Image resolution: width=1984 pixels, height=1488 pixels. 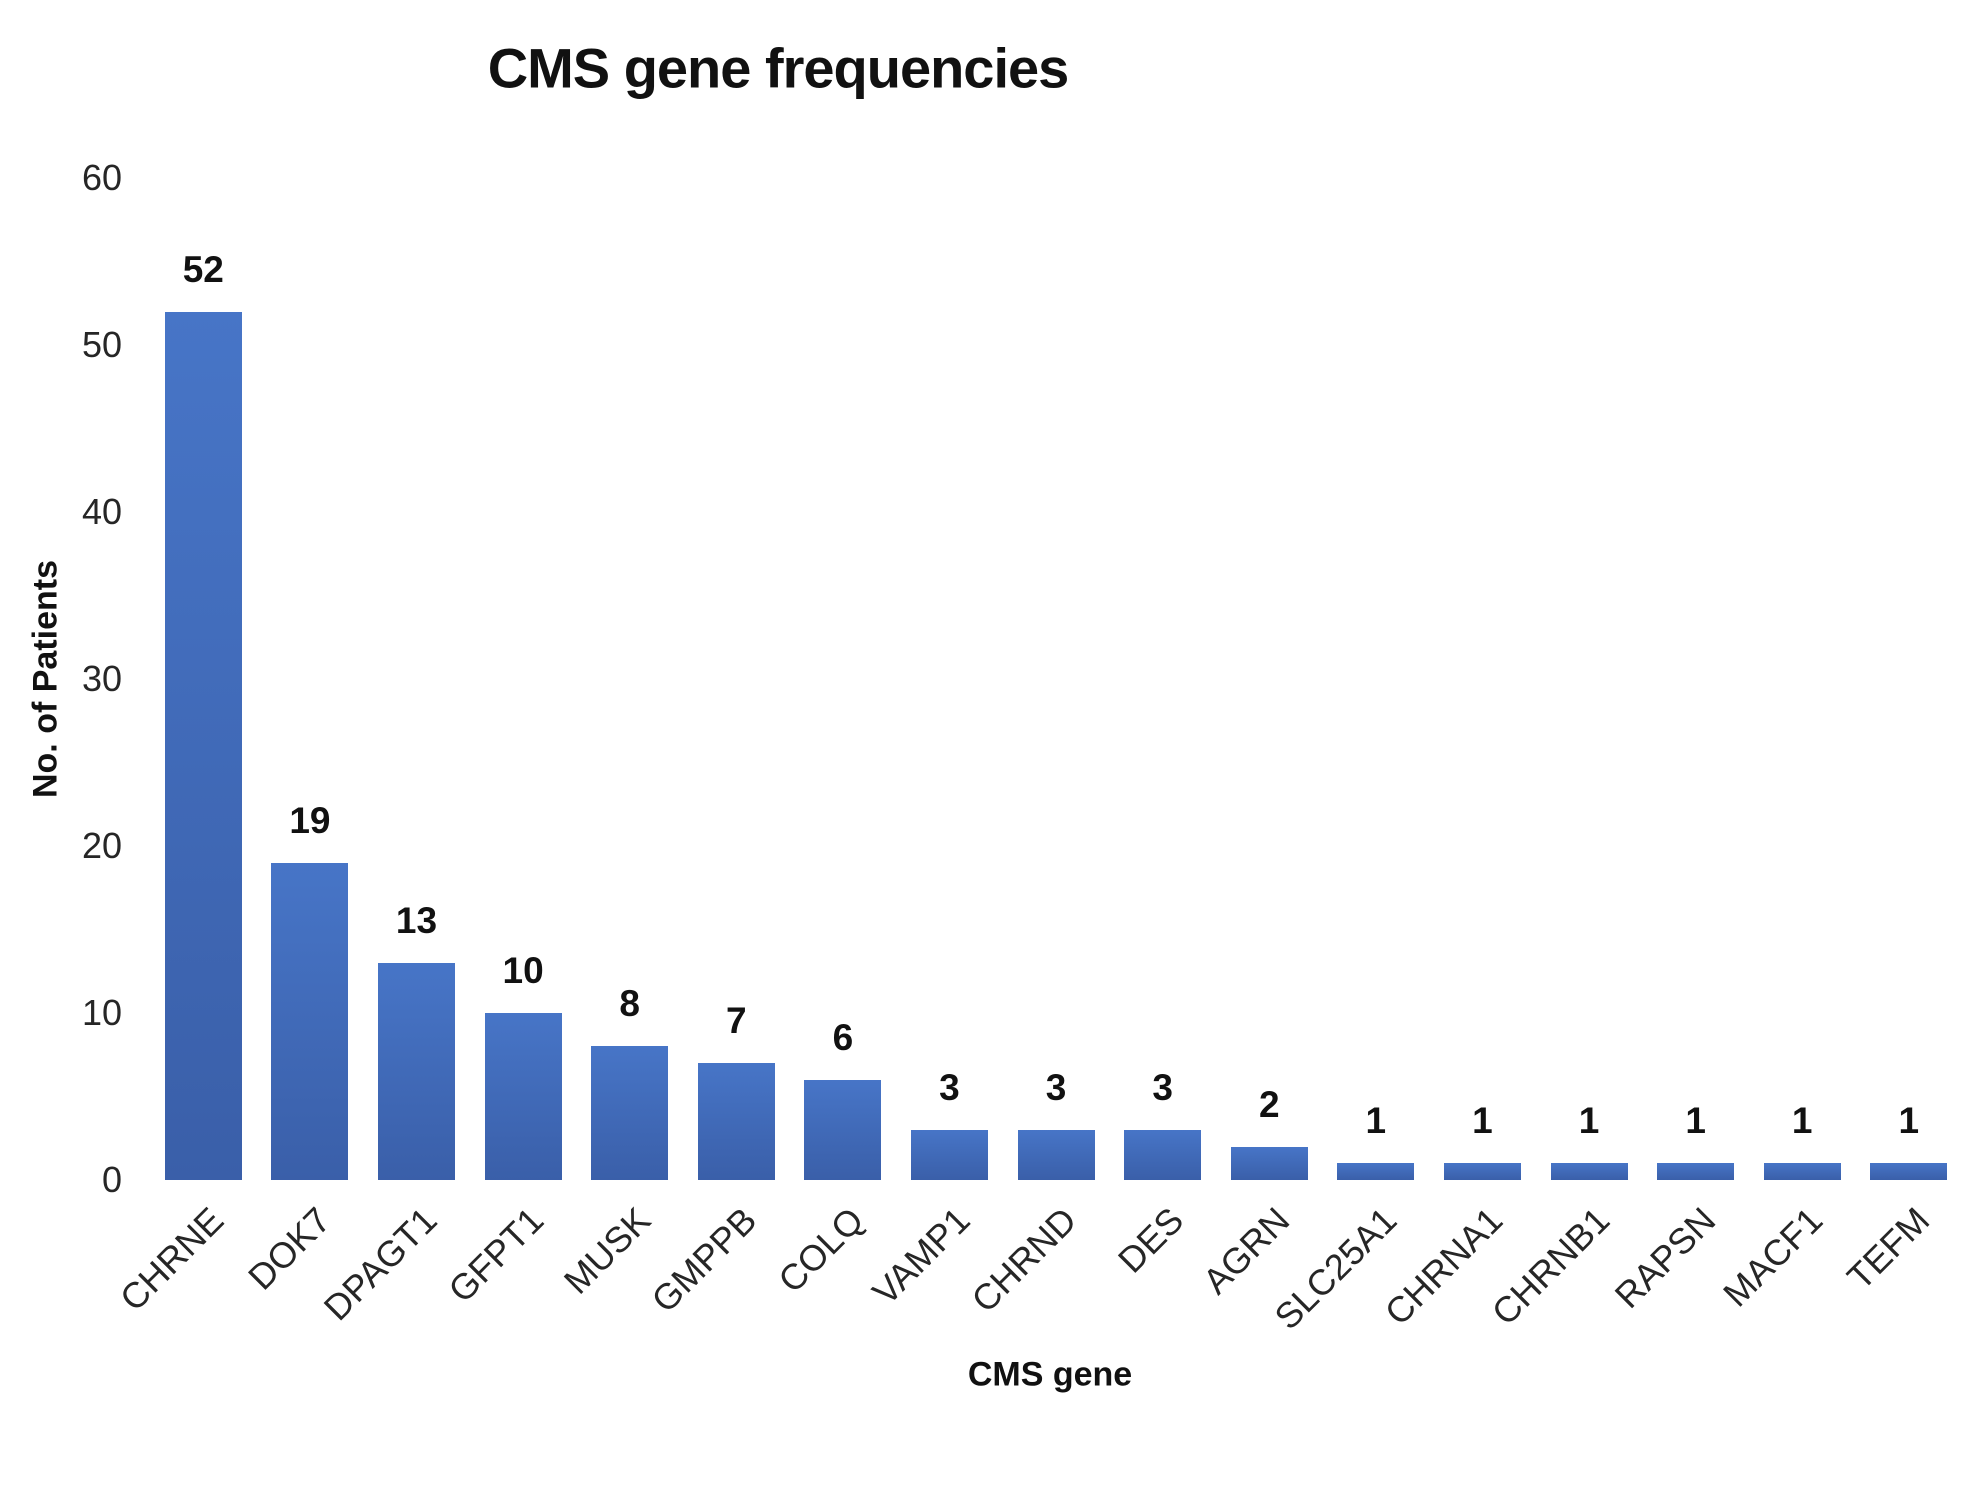 What do you see at coordinates (1163, 1154) in the screenshot?
I see `bar-des` at bounding box center [1163, 1154].